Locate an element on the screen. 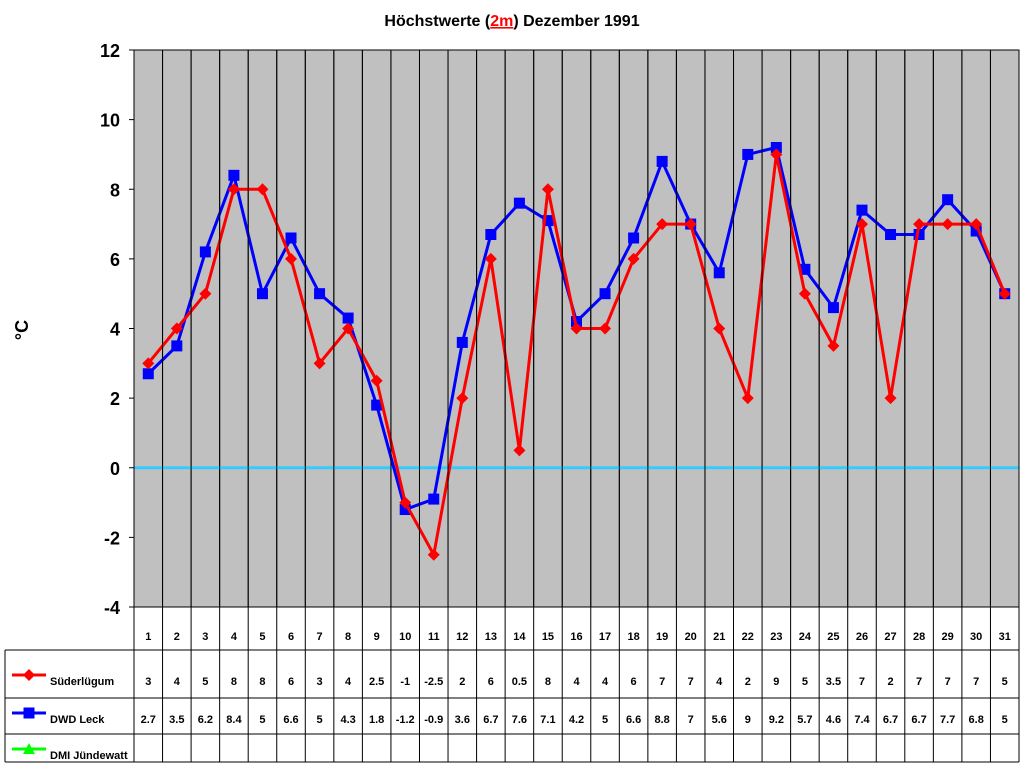 The height and width of the screenshot is (768, 1024). x-tick-label: 9 is located at coordinates (377, 637).